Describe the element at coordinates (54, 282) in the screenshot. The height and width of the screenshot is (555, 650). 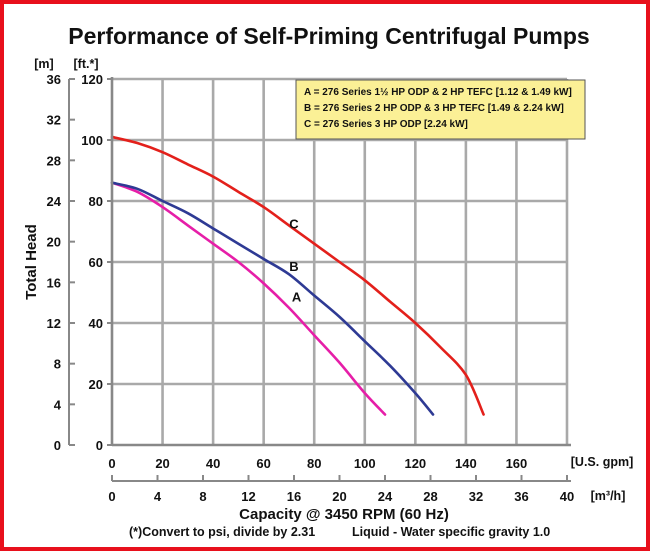
I see `y2-tick-label: 16` at that location.